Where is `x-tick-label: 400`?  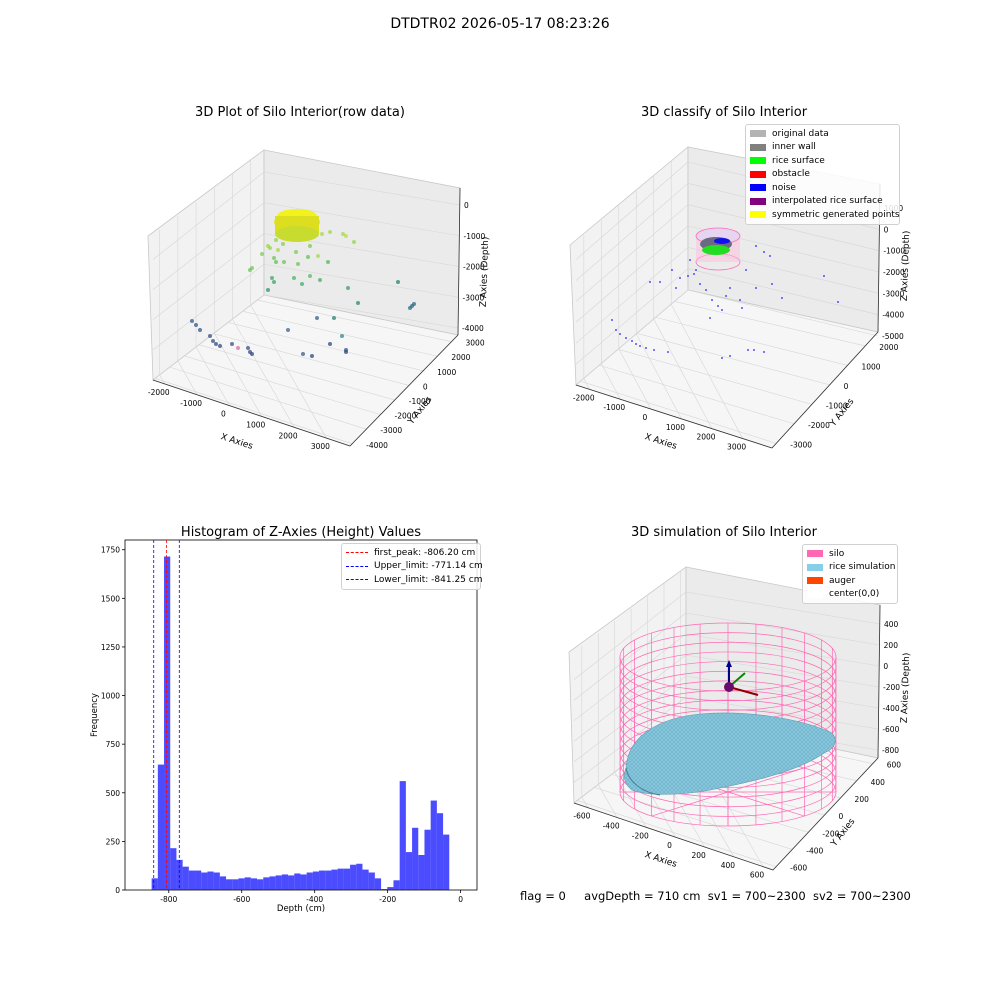
x-tick-label: 400 is located at coordinates (728, 865).